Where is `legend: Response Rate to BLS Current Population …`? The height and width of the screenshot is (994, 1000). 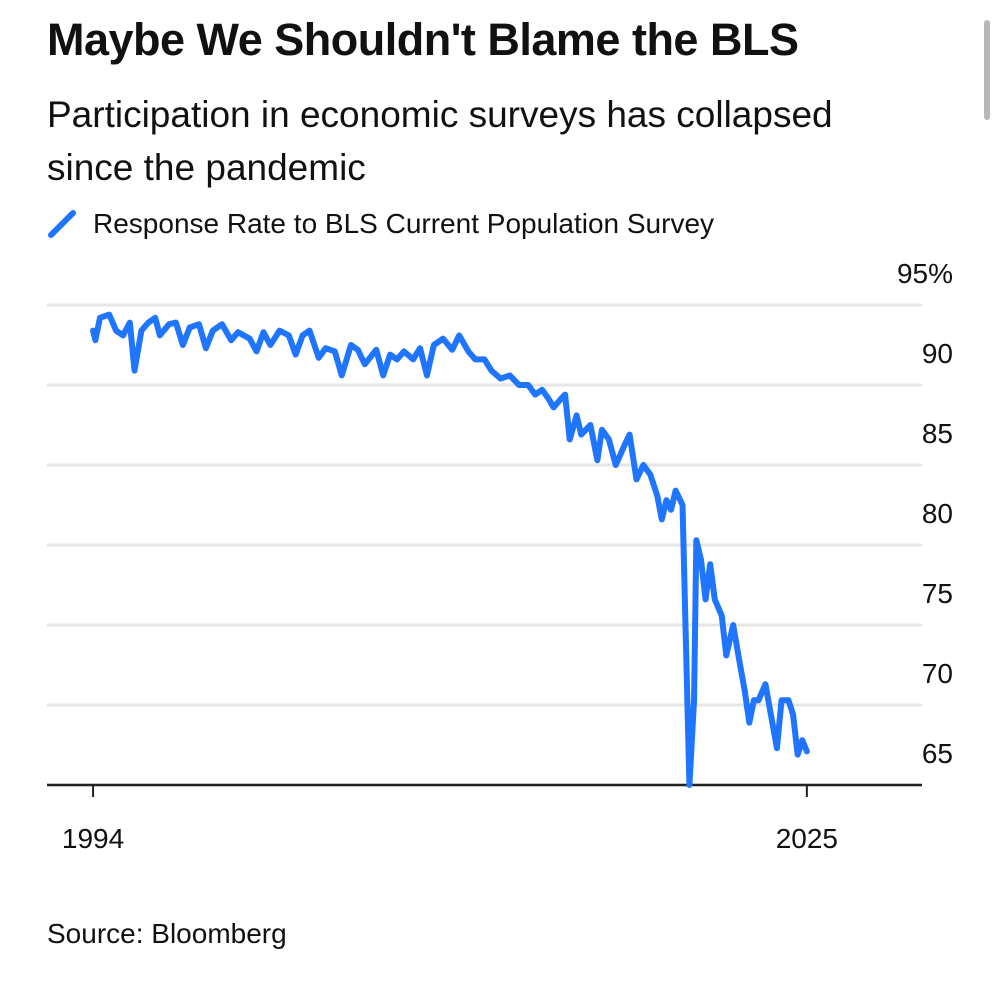
legend: Response Rate to BLS Current Population … is located at coordinates (380, 224).